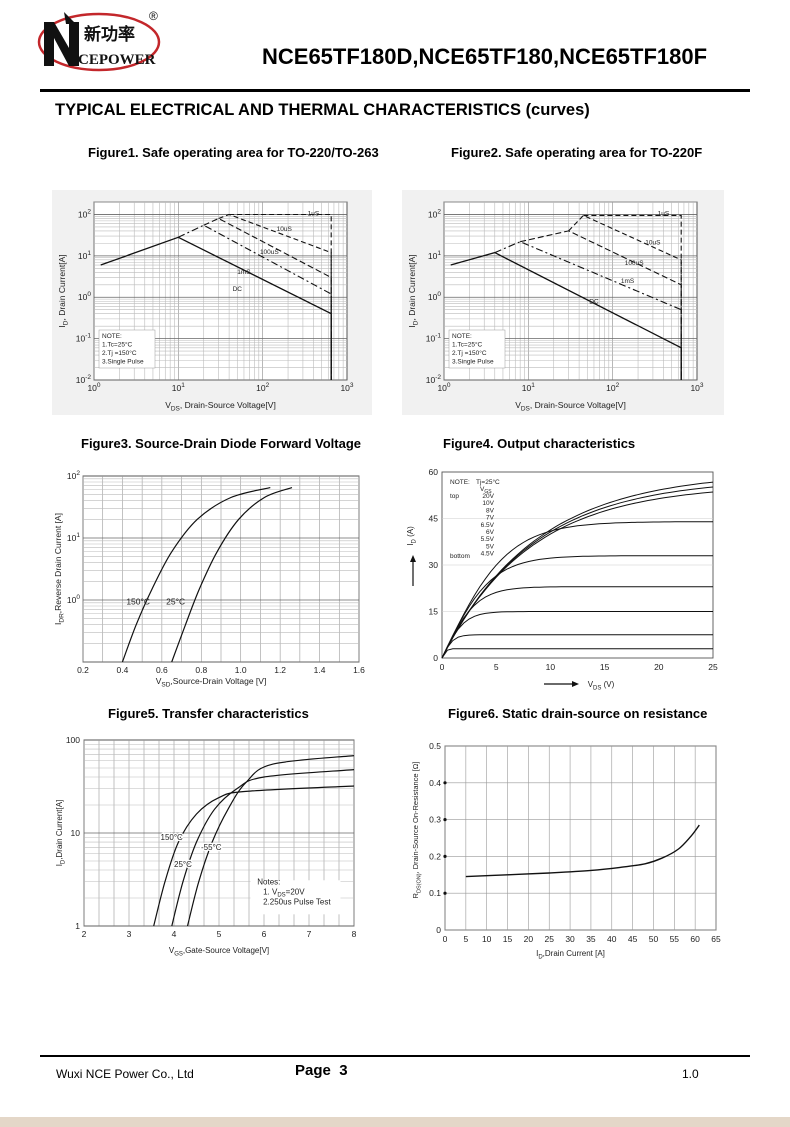 This screenshot has height=1127, width=790. Describe the element at coordinates (435, 893) in the screenshot. I see `y-tick-label: 0.1` at that location.